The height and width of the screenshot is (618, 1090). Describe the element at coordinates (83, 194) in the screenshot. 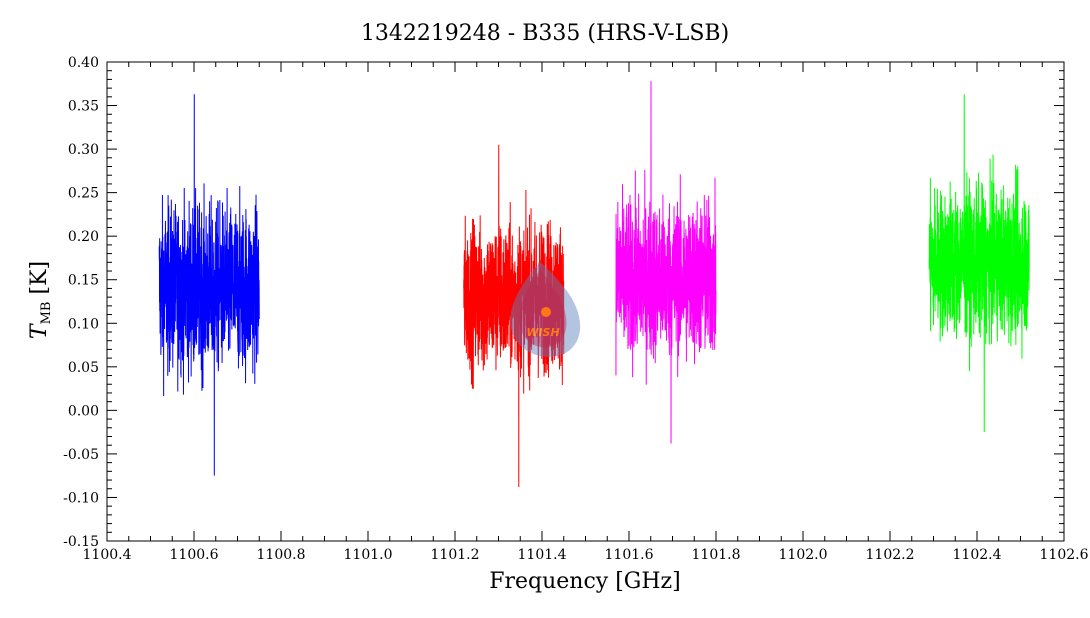

I see `y-tick-label: 0.25` at that location.